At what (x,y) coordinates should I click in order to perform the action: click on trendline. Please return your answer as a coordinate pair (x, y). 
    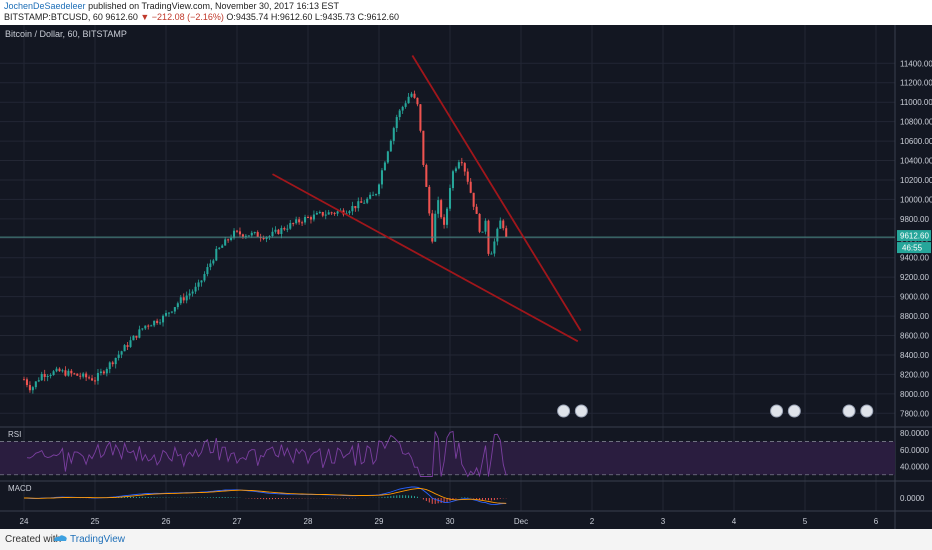
    Looking at the image, I should click on (425, 258).